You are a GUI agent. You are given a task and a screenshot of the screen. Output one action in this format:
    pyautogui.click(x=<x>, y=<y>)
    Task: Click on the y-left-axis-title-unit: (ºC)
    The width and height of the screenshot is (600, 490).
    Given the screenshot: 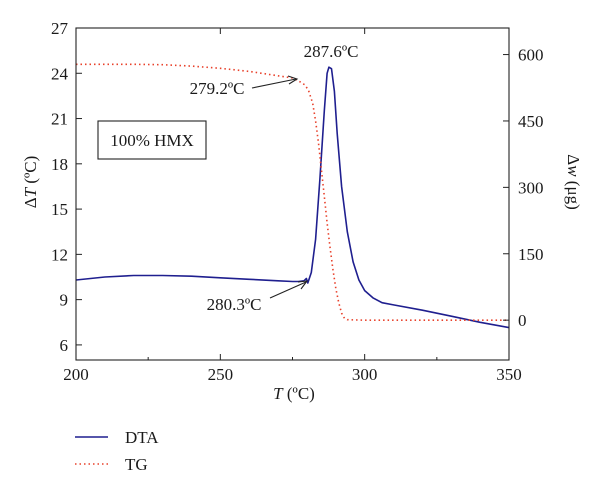 What is the action you would take?
    pyautogui.click(x=30, y=172)
    